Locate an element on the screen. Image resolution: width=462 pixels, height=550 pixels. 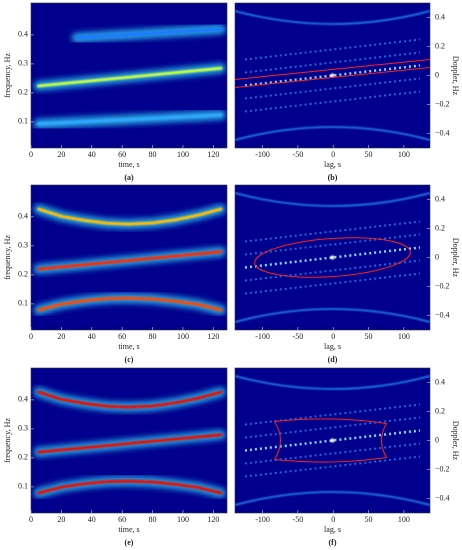
caption: (e) is located at coordinates (129, 542).